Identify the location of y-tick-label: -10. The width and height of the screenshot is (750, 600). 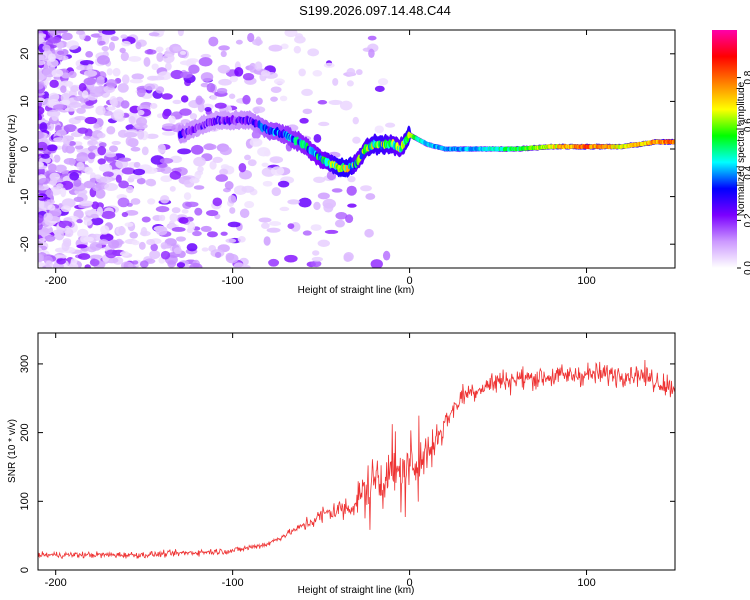
(25, 197).